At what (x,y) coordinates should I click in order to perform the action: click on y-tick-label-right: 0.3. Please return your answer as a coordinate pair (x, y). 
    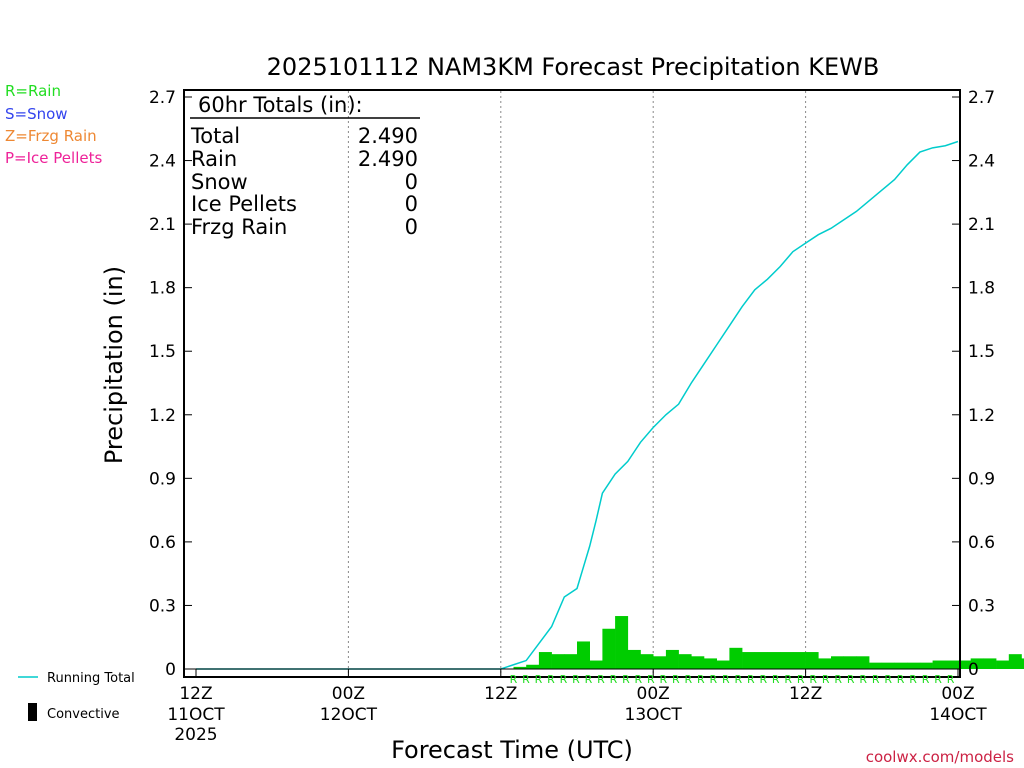
    Looking at the image, I should click on (981, 606).